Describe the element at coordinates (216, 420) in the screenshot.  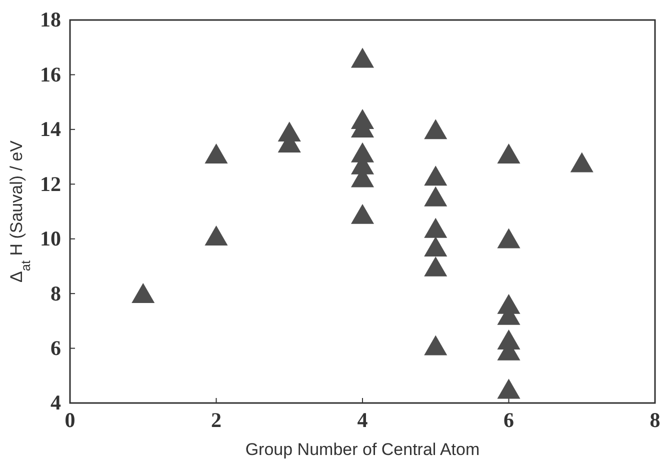
I see `x-tick-label: 2` at that location.